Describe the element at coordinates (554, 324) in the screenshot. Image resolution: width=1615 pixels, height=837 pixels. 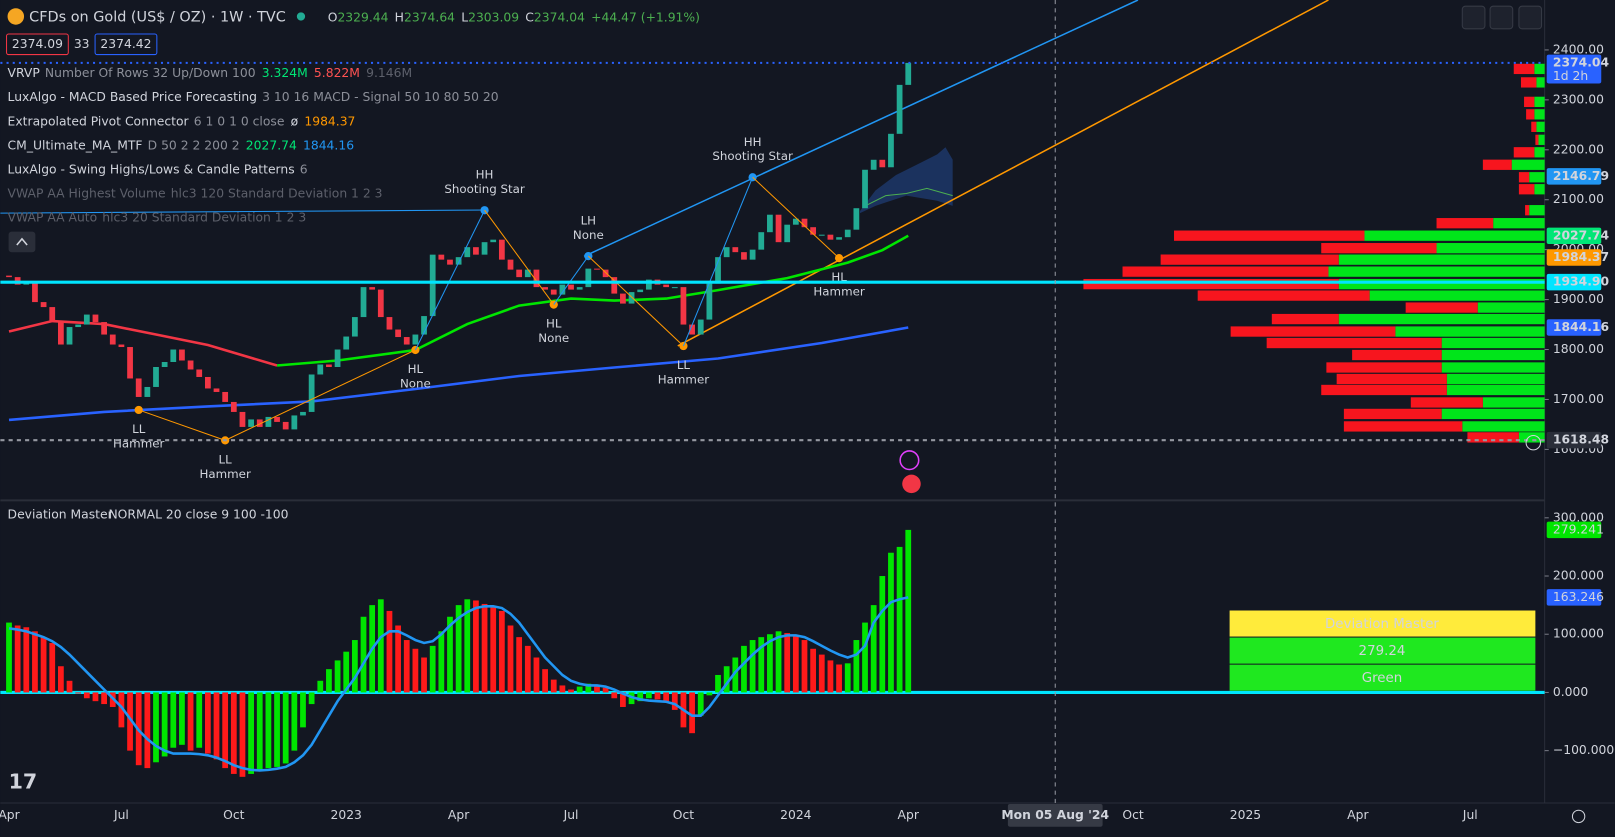
I see `pivot-label: HL` at that location.